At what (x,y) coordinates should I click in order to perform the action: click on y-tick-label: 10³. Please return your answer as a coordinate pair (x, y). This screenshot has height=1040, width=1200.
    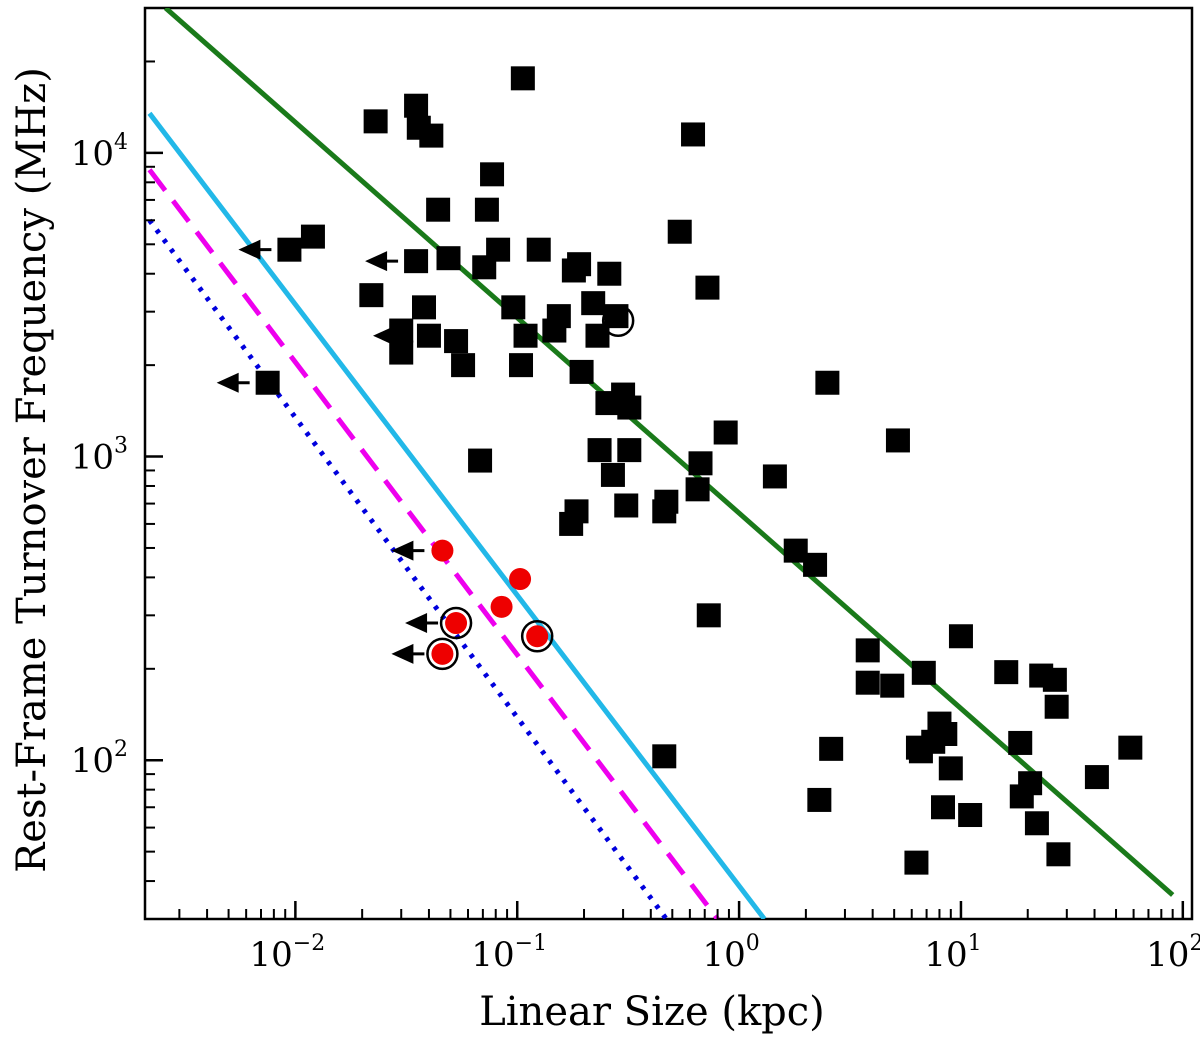
    Looking at the image, I should click on (99, 456).